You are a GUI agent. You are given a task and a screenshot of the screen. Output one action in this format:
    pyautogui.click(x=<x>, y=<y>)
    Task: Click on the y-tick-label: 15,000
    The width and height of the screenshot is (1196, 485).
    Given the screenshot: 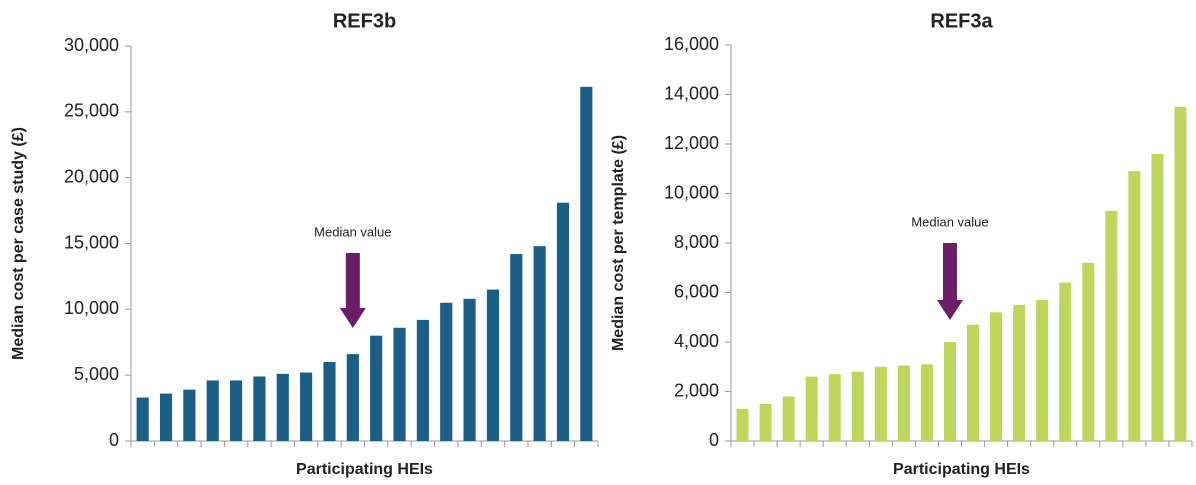 What is the action you would take?
    pyautogui.click(x=91, y=242)
    